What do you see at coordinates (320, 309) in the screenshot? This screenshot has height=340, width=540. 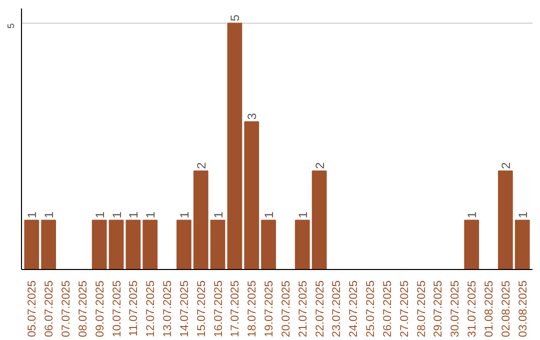 I see `x-tick-label: 22.07.2025` at bounding box center [320, 309].